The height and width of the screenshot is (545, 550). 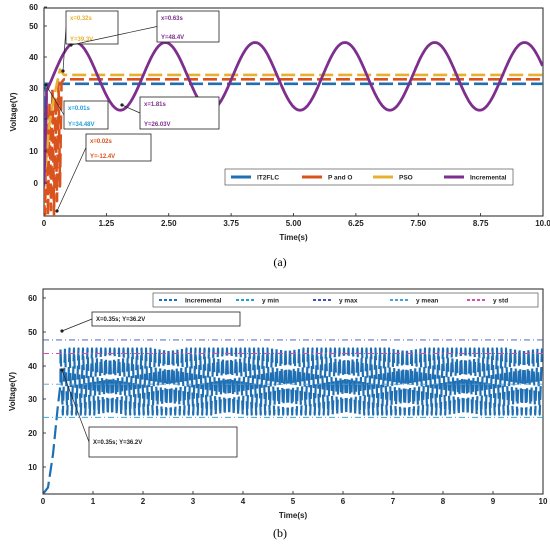 What do you see at coordinates (157, 125) in the screenshot?
I see `datatip-text: Y=26.03V` at bounding box center [157, 125].